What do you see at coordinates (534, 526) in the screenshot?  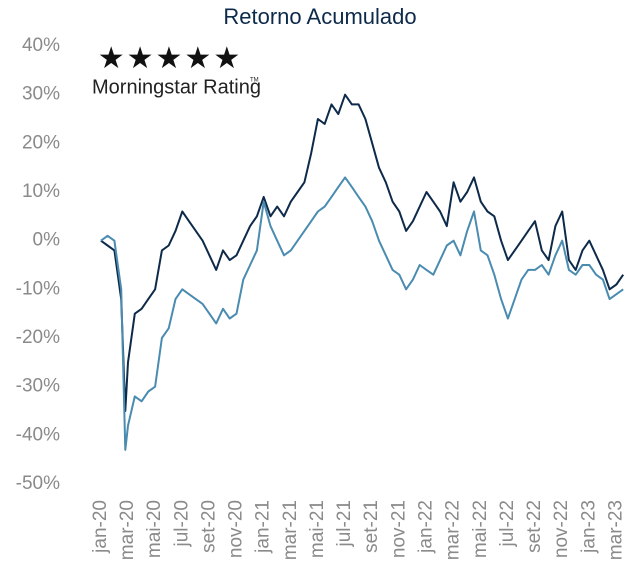 I see `x-tick-label: set-22` at bounding box center [534, 526].